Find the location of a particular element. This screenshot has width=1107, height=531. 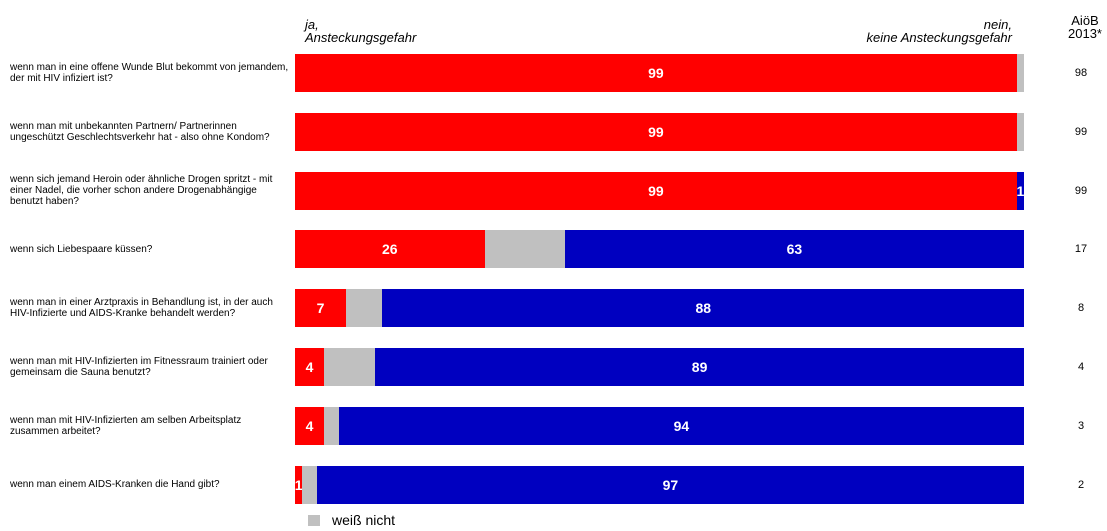

bar-value-label: 88 is located at coordinates (703, 308).